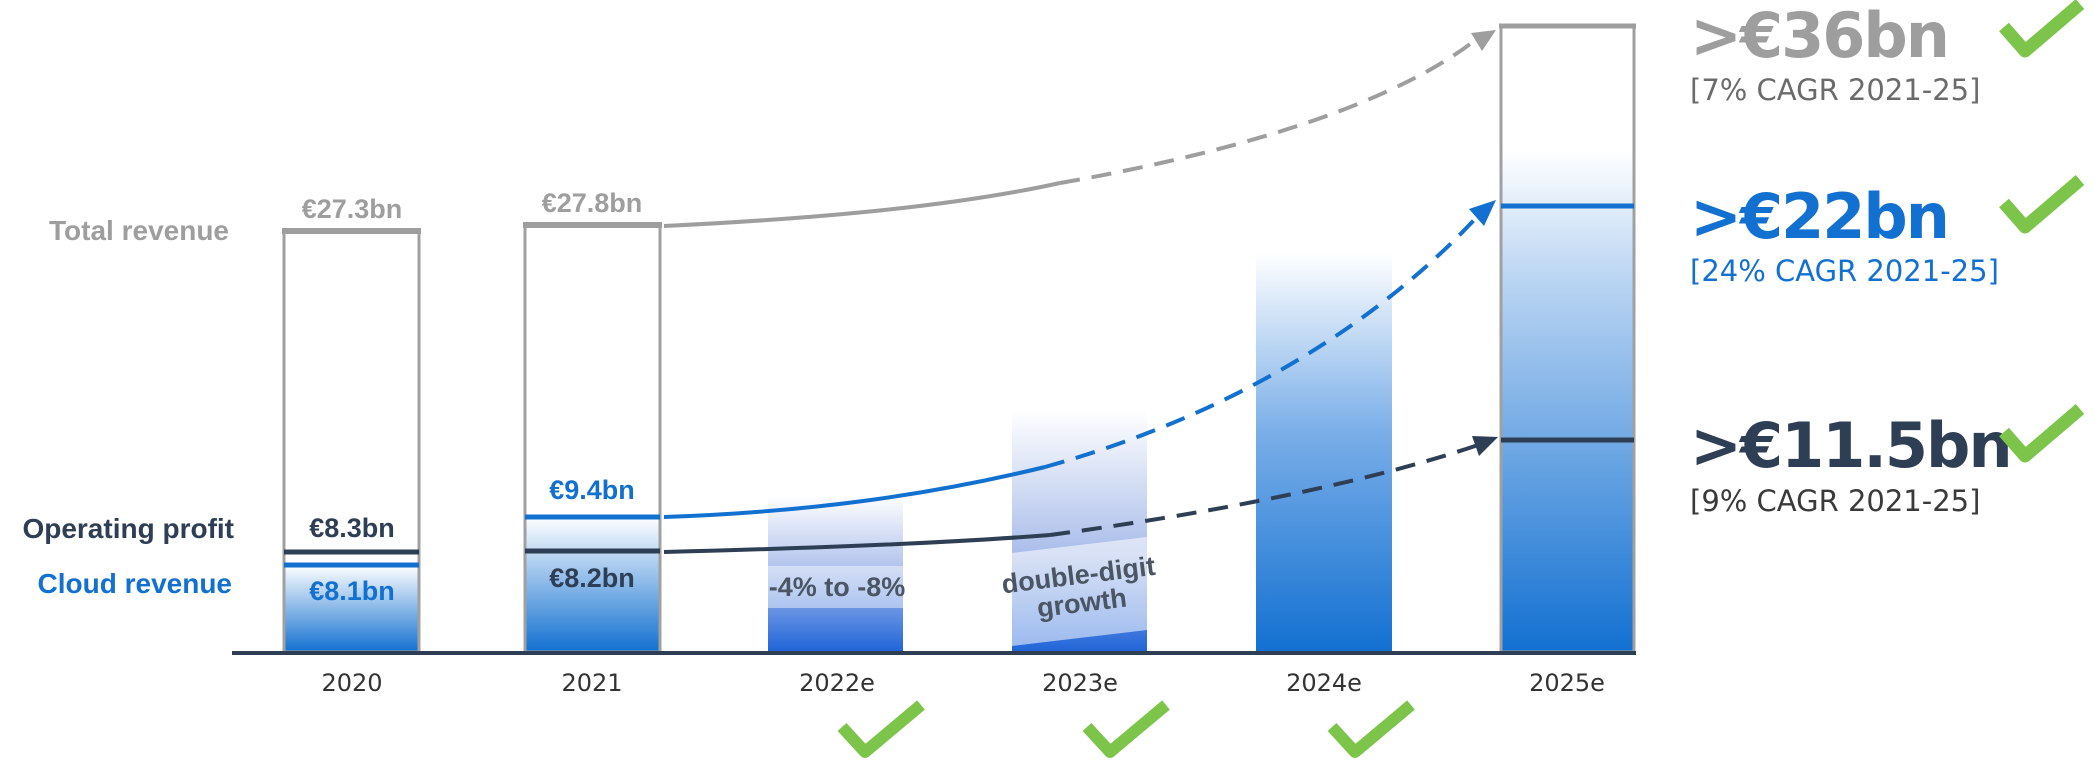 This screenshot has width=2095, height=761. I want to click on bar-2022e, so click(835, 573).